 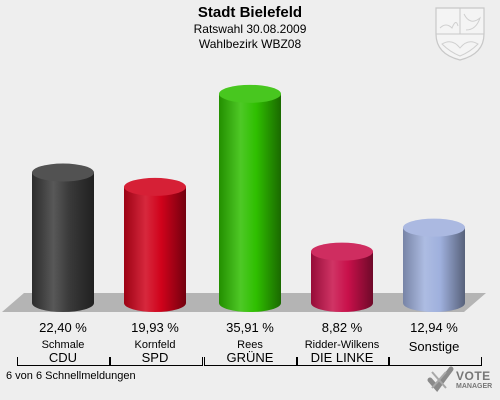 I want to click on party-label: SPD, so click(x=155, y=357).